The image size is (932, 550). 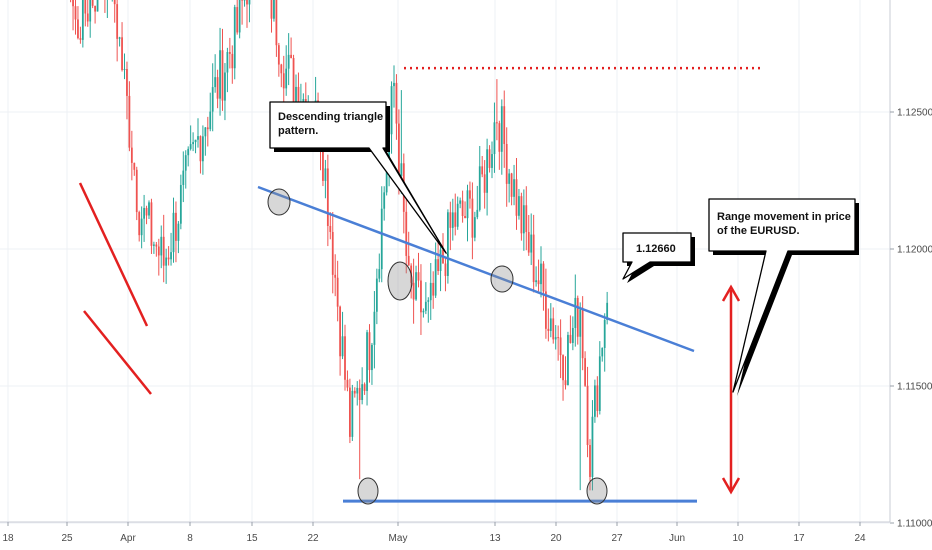 I want to click on channel-upper-line, so click(x=113, y=254).